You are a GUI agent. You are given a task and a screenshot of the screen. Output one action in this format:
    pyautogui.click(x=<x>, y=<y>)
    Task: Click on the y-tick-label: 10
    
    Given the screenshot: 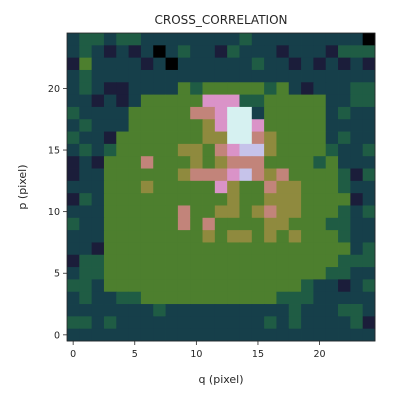 What is the action you would take?
    pyautogui.click(x=54, y=212)
    